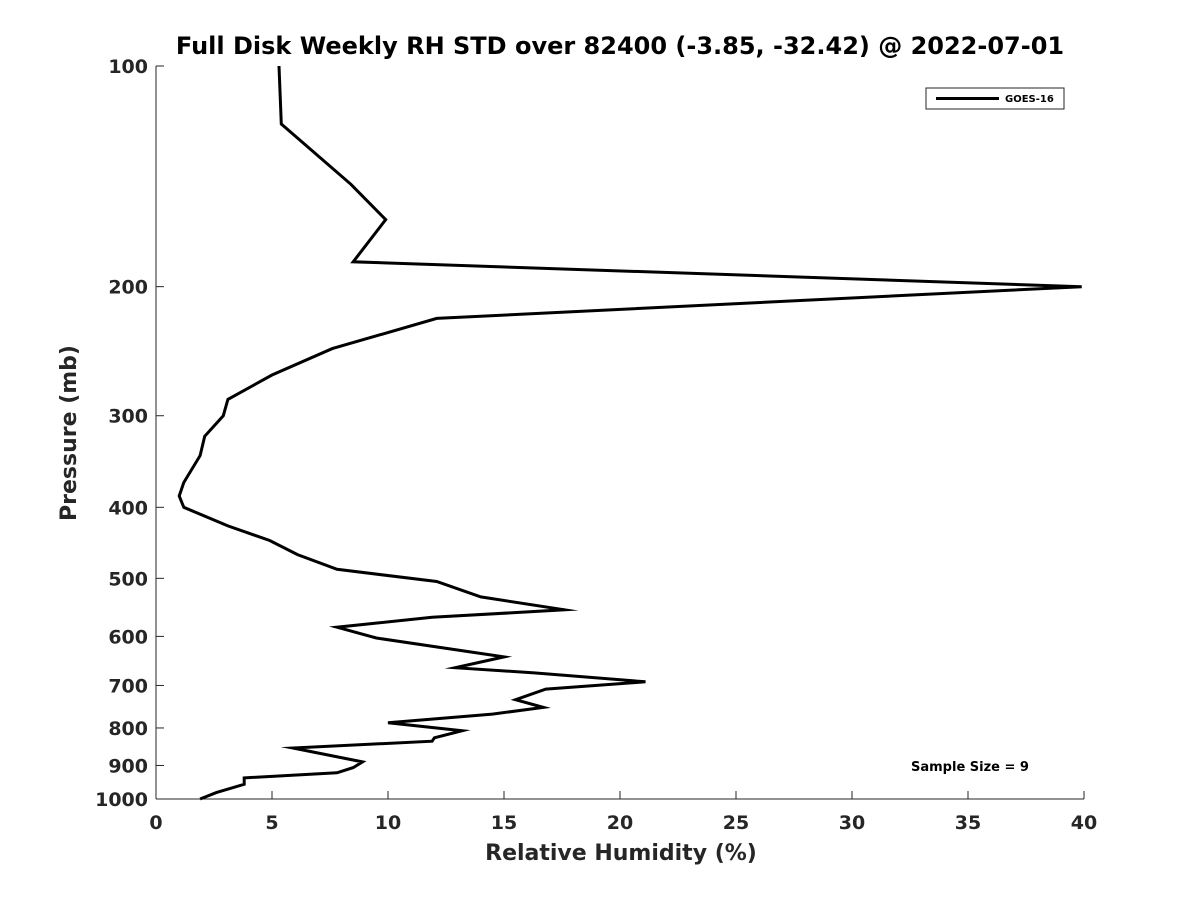 This screenshot has width=1200, height=900. I want to click on x-tick-label: 25, so click(736, 823).